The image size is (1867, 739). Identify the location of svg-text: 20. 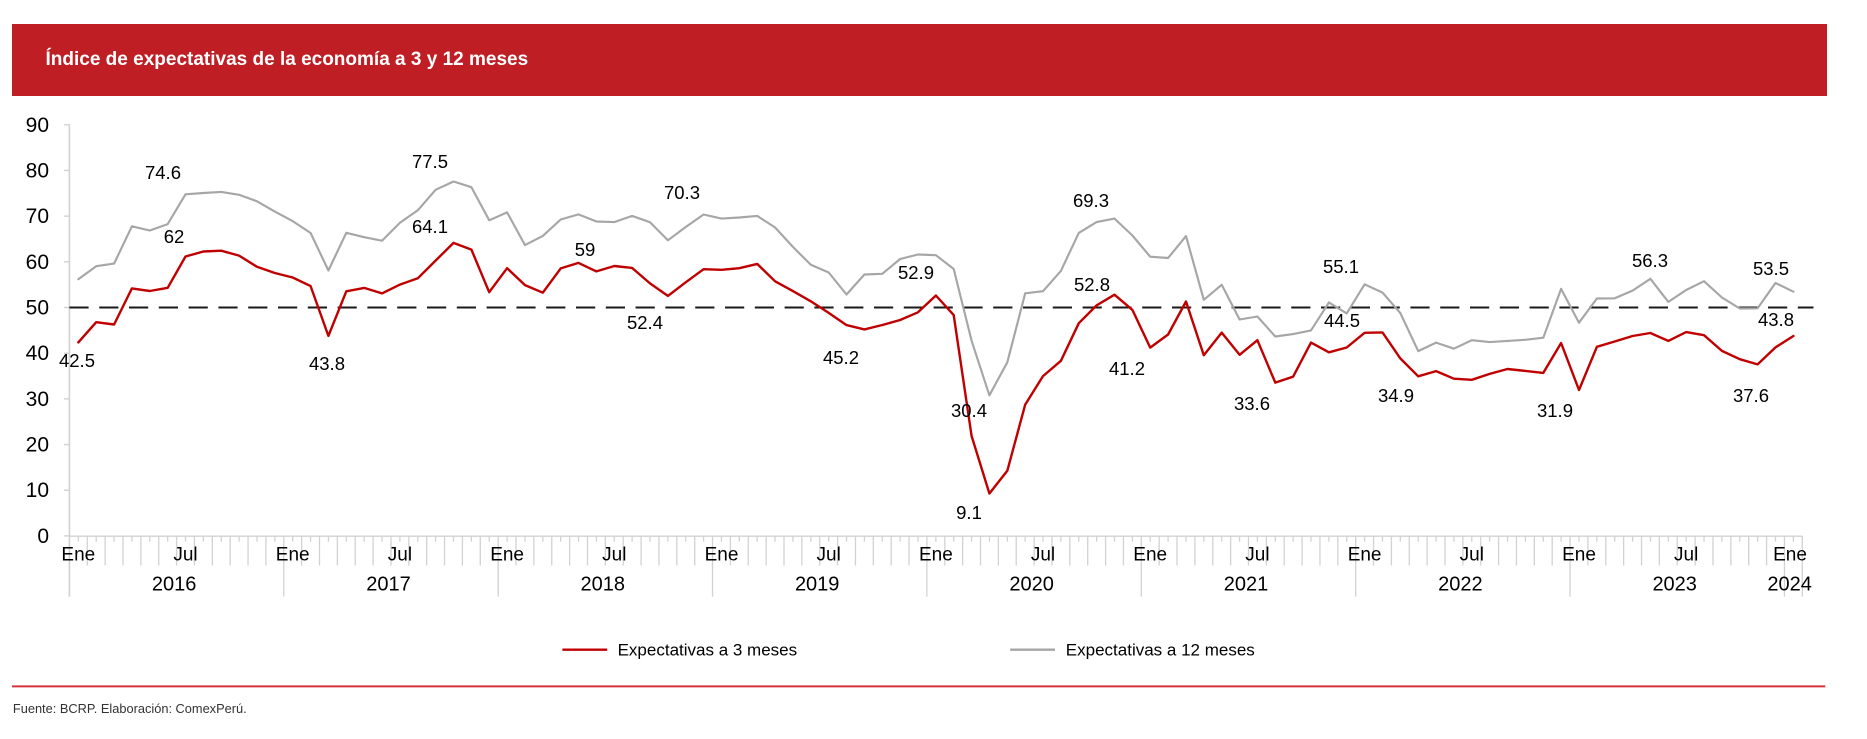
(37, 445).